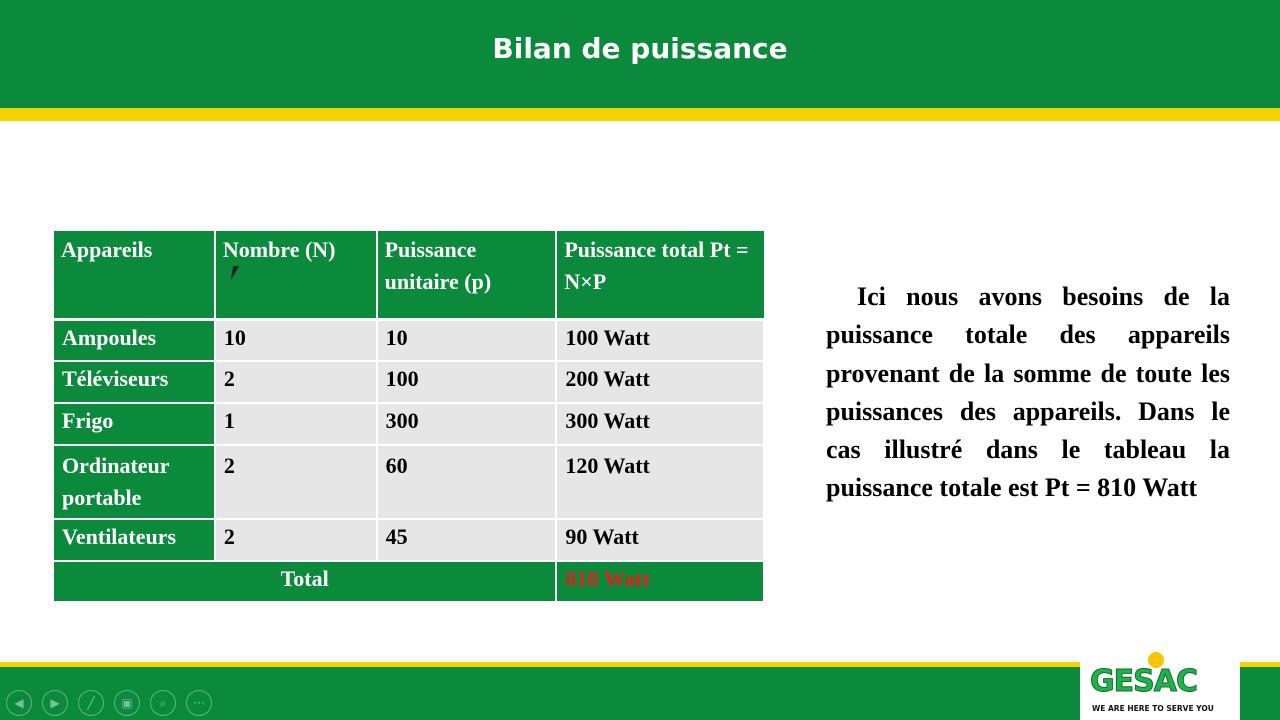  I want to click on header-stripe, so click(640, 114).